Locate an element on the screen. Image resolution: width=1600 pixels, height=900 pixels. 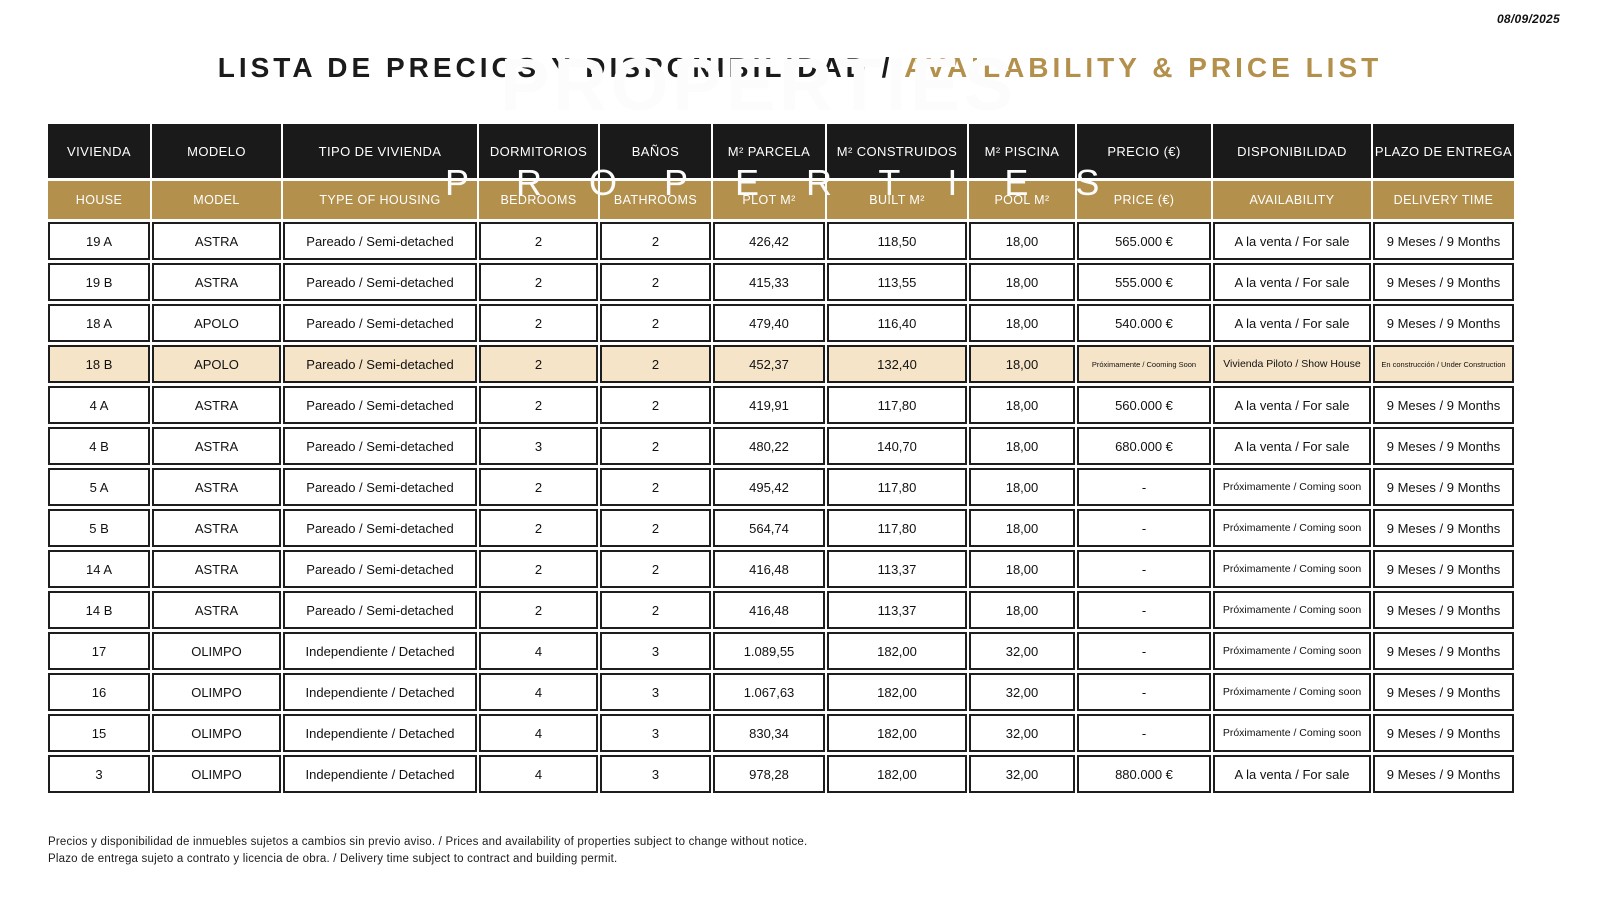
cell-house: 4 B is located at coordinates (99, 446).